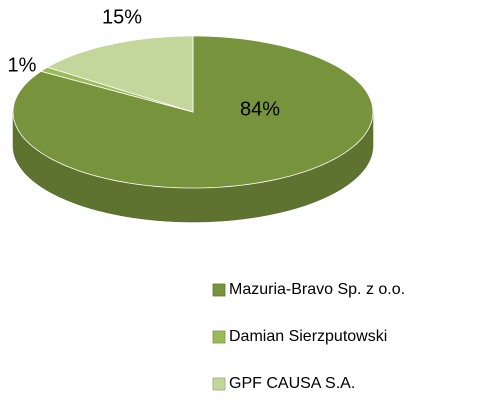 The height and width of the screenshot is (403, 478). Describe the element at coordinates (292, 383) in the screenshot. I see `legend-label: GPF CAUSA S.A.` at that location.